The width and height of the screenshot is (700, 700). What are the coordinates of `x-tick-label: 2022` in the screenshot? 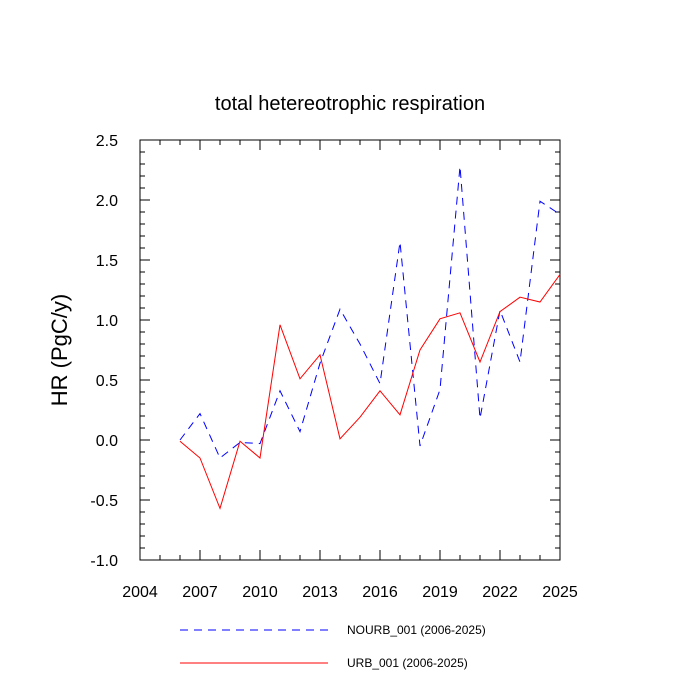 It's located at (500, 592).